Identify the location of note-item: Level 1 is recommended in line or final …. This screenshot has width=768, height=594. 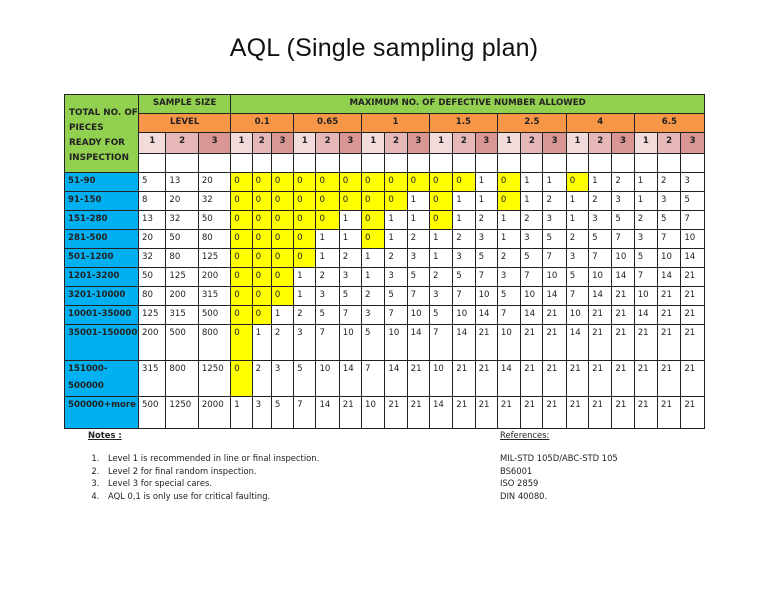
(210, 458).